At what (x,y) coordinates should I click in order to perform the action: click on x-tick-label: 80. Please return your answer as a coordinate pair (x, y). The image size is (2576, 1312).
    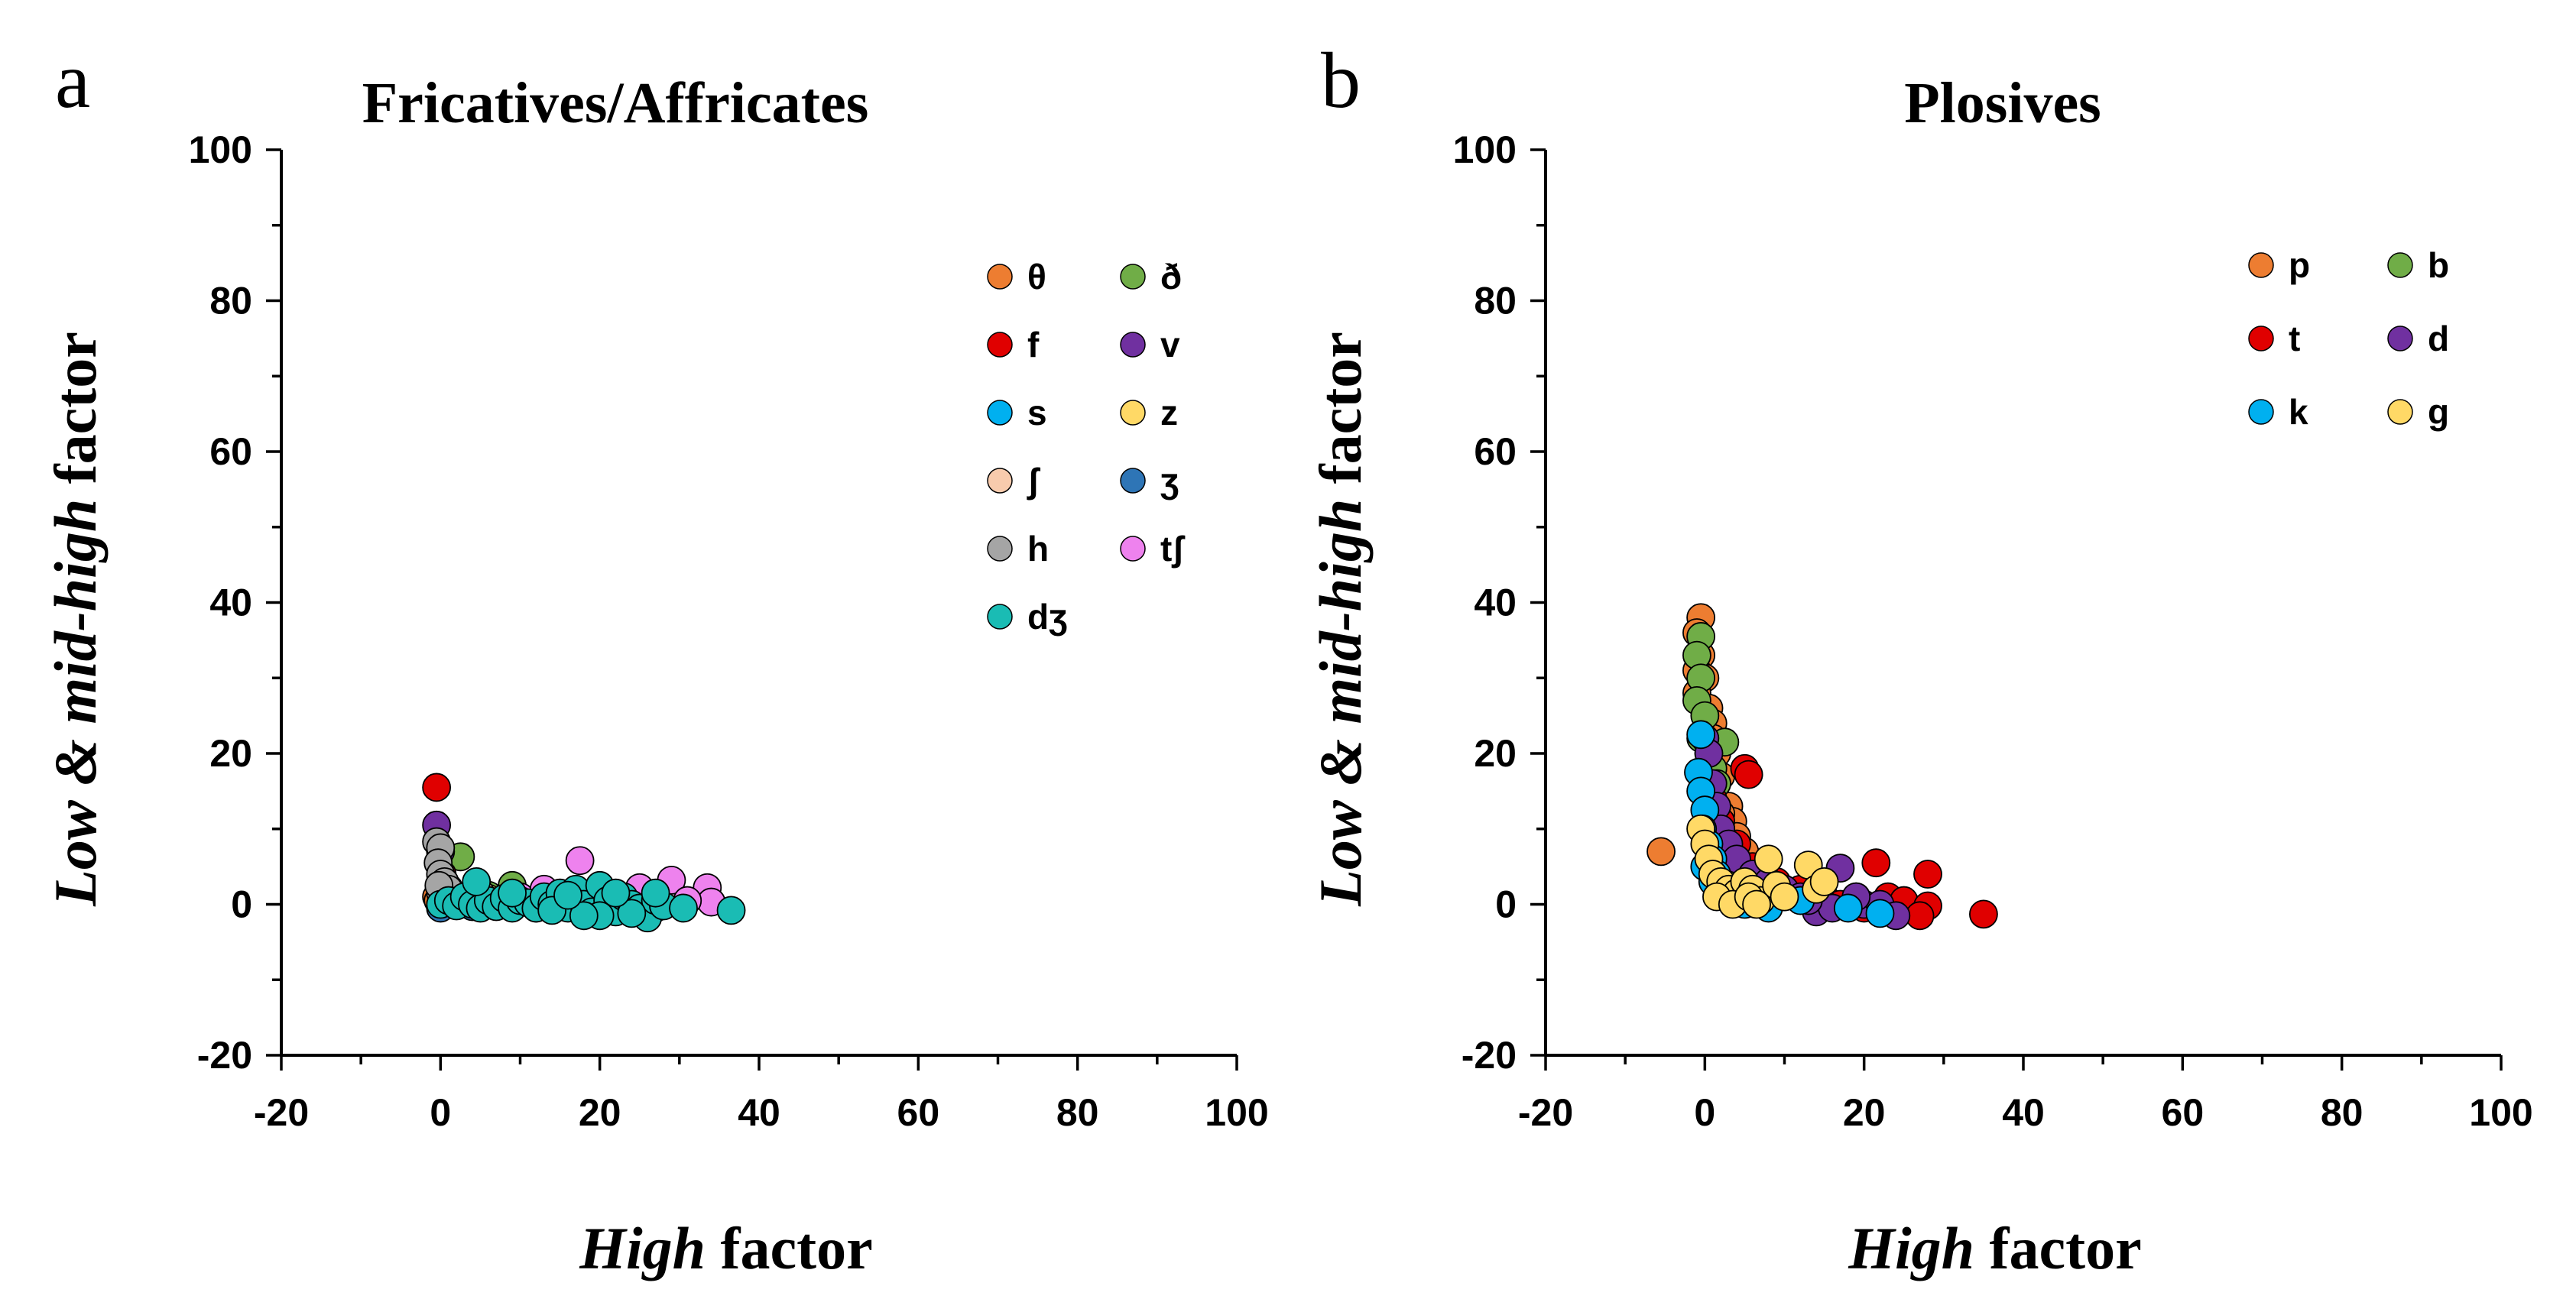
    Looking at the image, I should click on (1077, 1112).